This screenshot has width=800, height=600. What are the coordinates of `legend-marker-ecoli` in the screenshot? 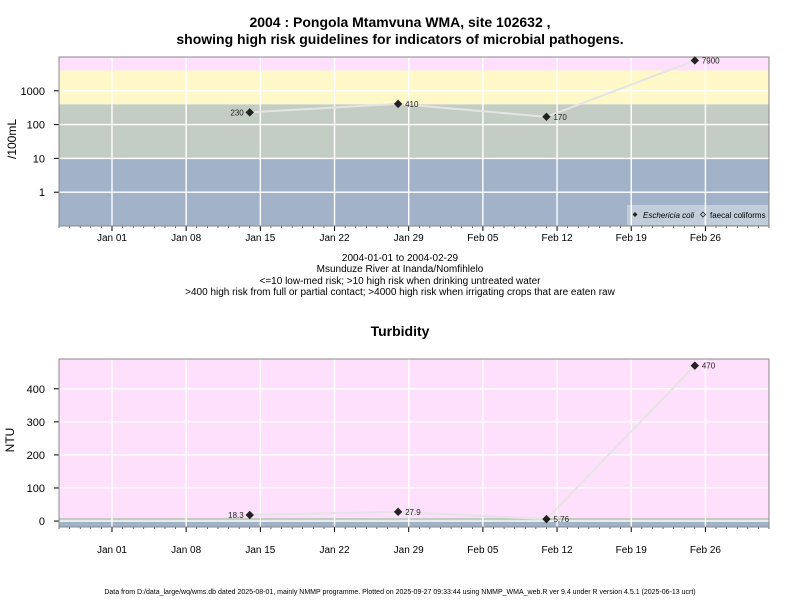 It's located at (635, 214).